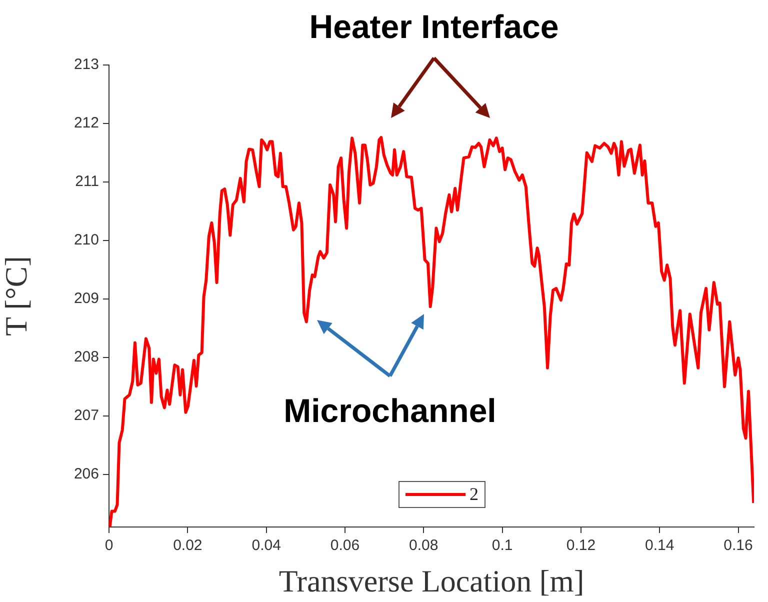 The width and height of the screenshot is (768, 602). I want to click on x-tick-label: 0.04, so click(266, 545).